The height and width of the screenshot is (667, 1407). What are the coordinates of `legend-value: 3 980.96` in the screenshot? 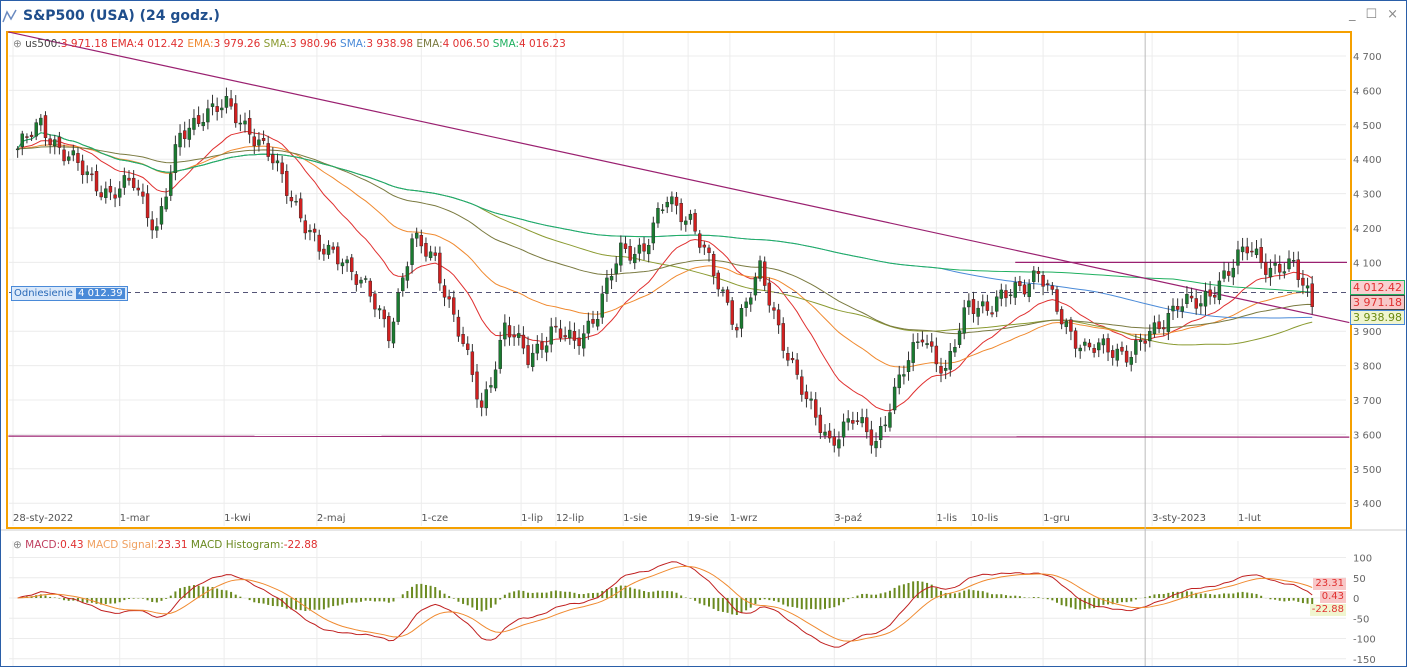 It's located at (313, 44).